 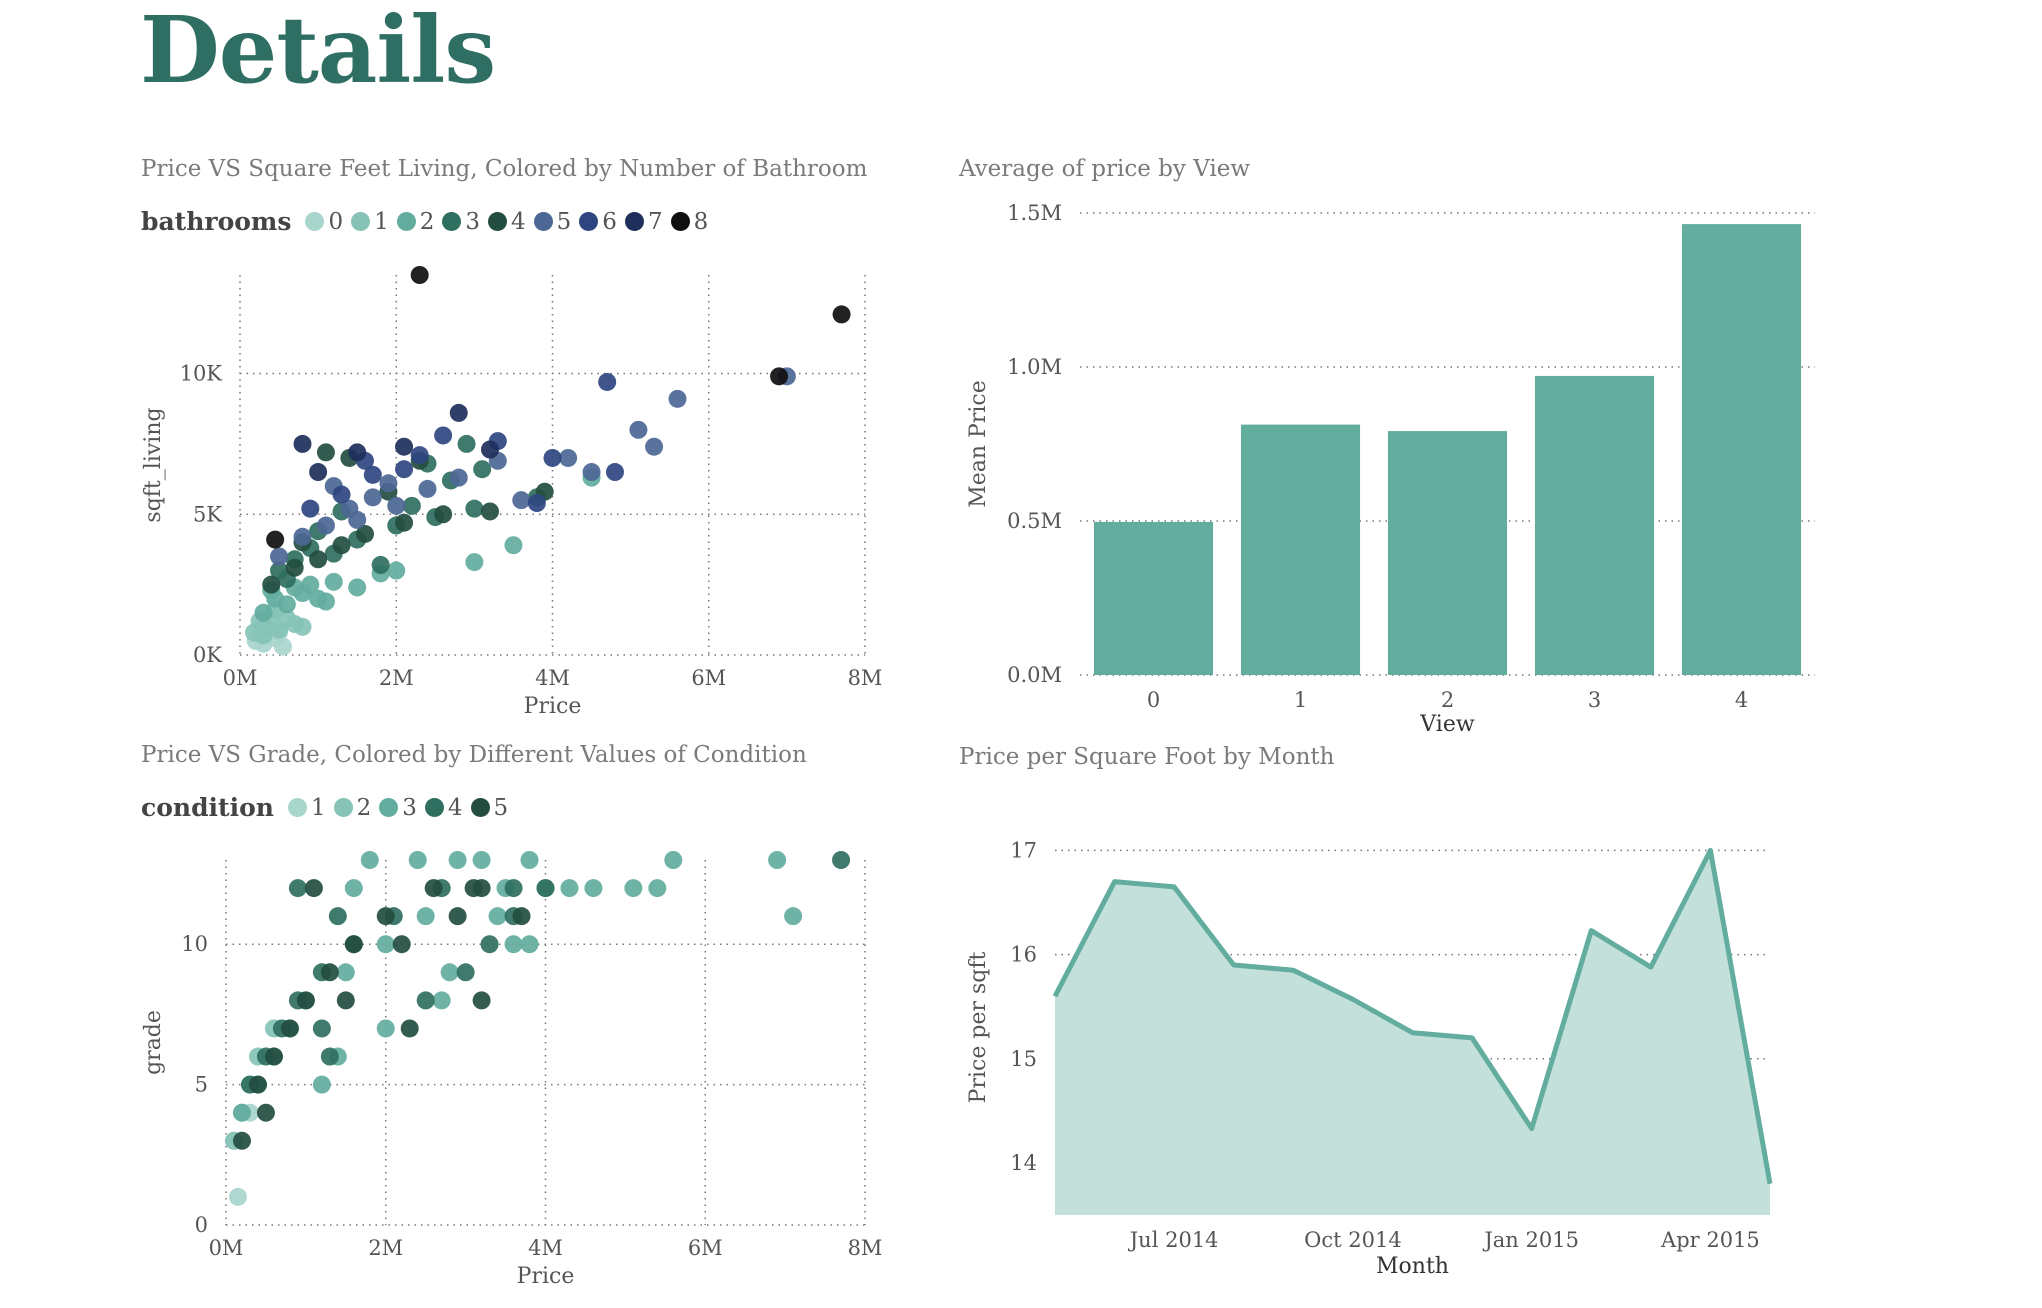 I want to click on scatter-grade-chart: 0M 2M 4M 6M 8M 0 5 10 Price grade, so click(x=512, y=1070).